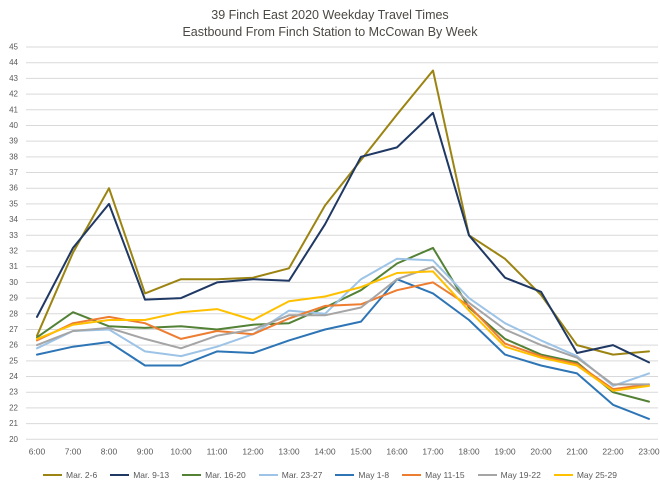  I want to click on y-axis-tick-label: 23, so click(13, 392).